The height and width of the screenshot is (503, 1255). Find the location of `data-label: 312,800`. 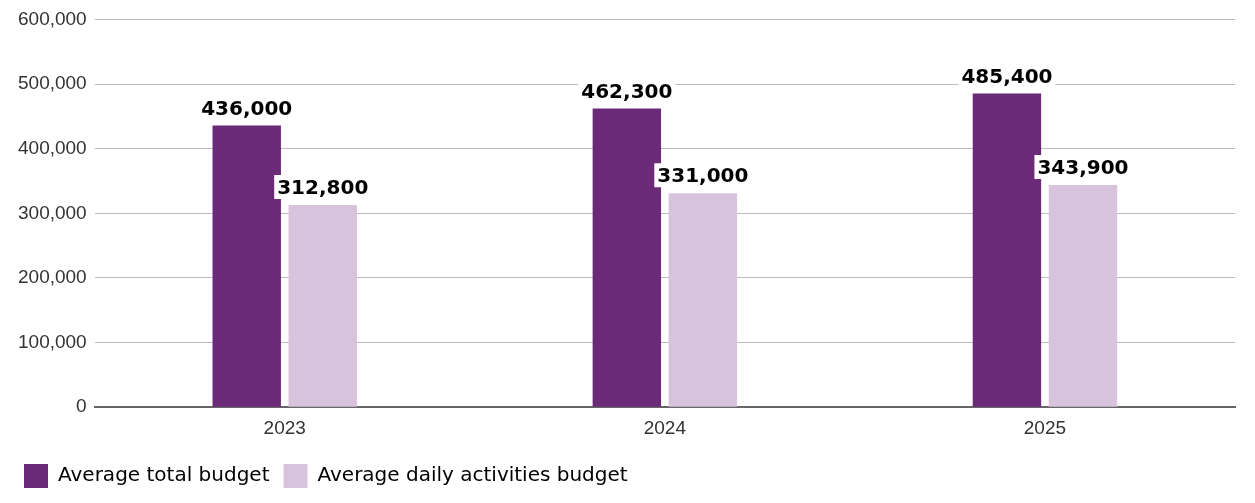

data-label: 312,800 is located at coordinates (323, 187).